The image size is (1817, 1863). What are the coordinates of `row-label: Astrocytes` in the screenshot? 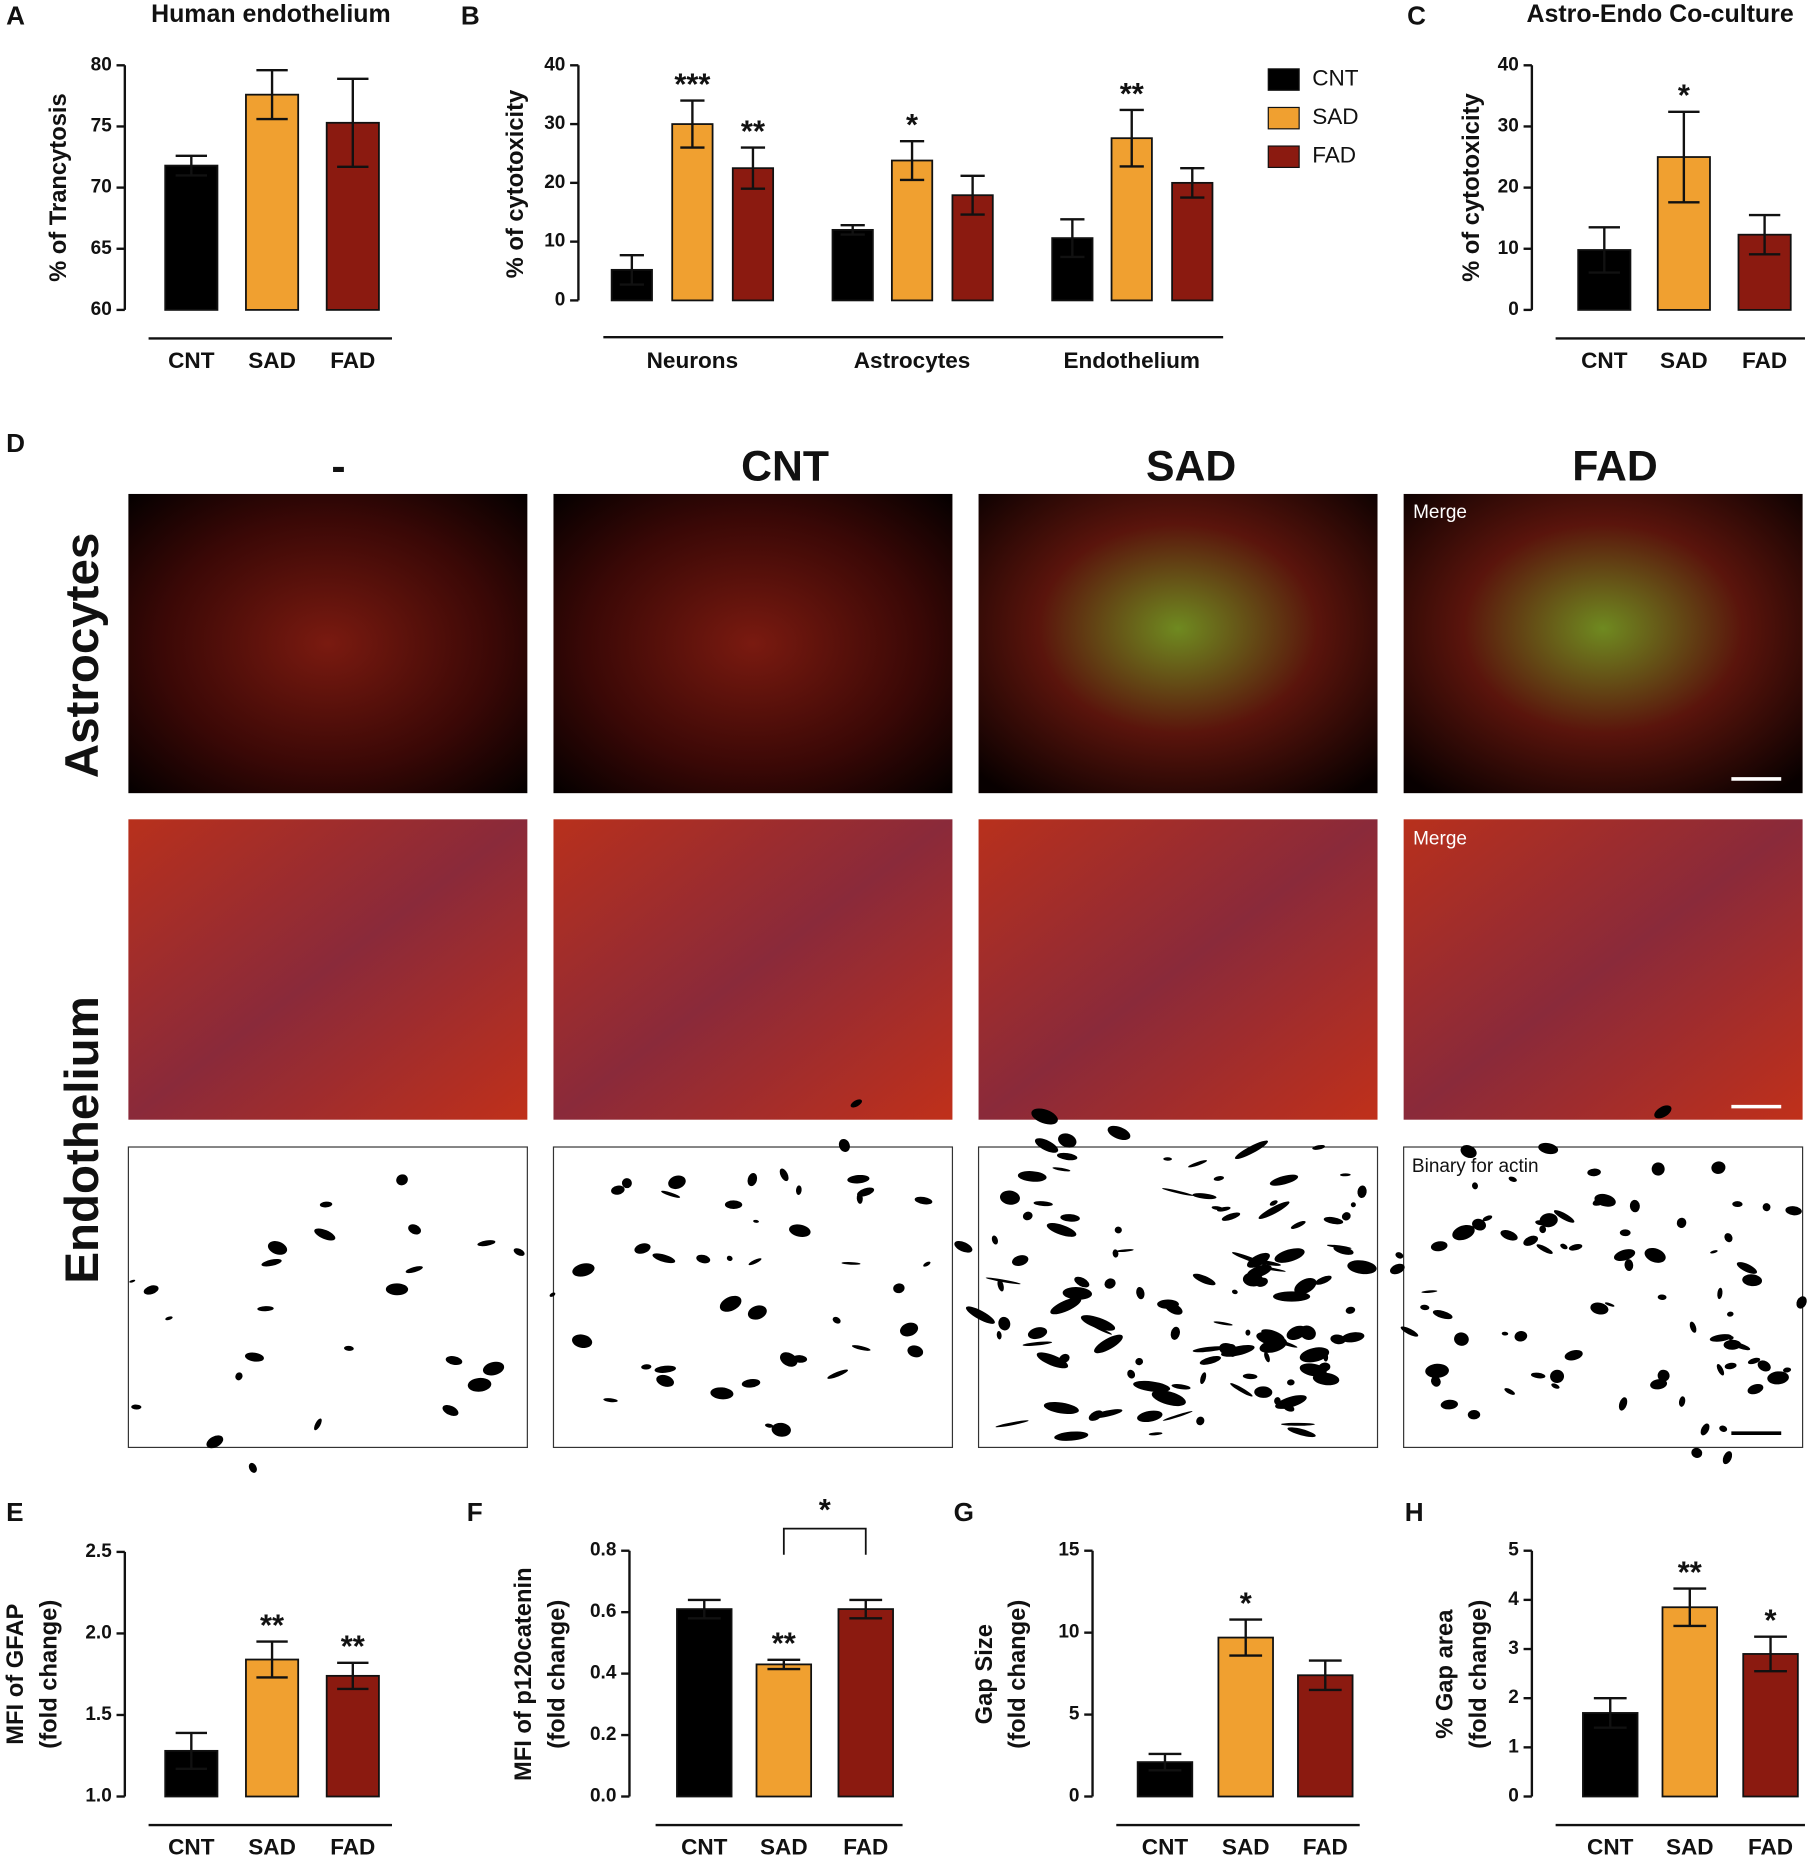 It's located at (82, 655).